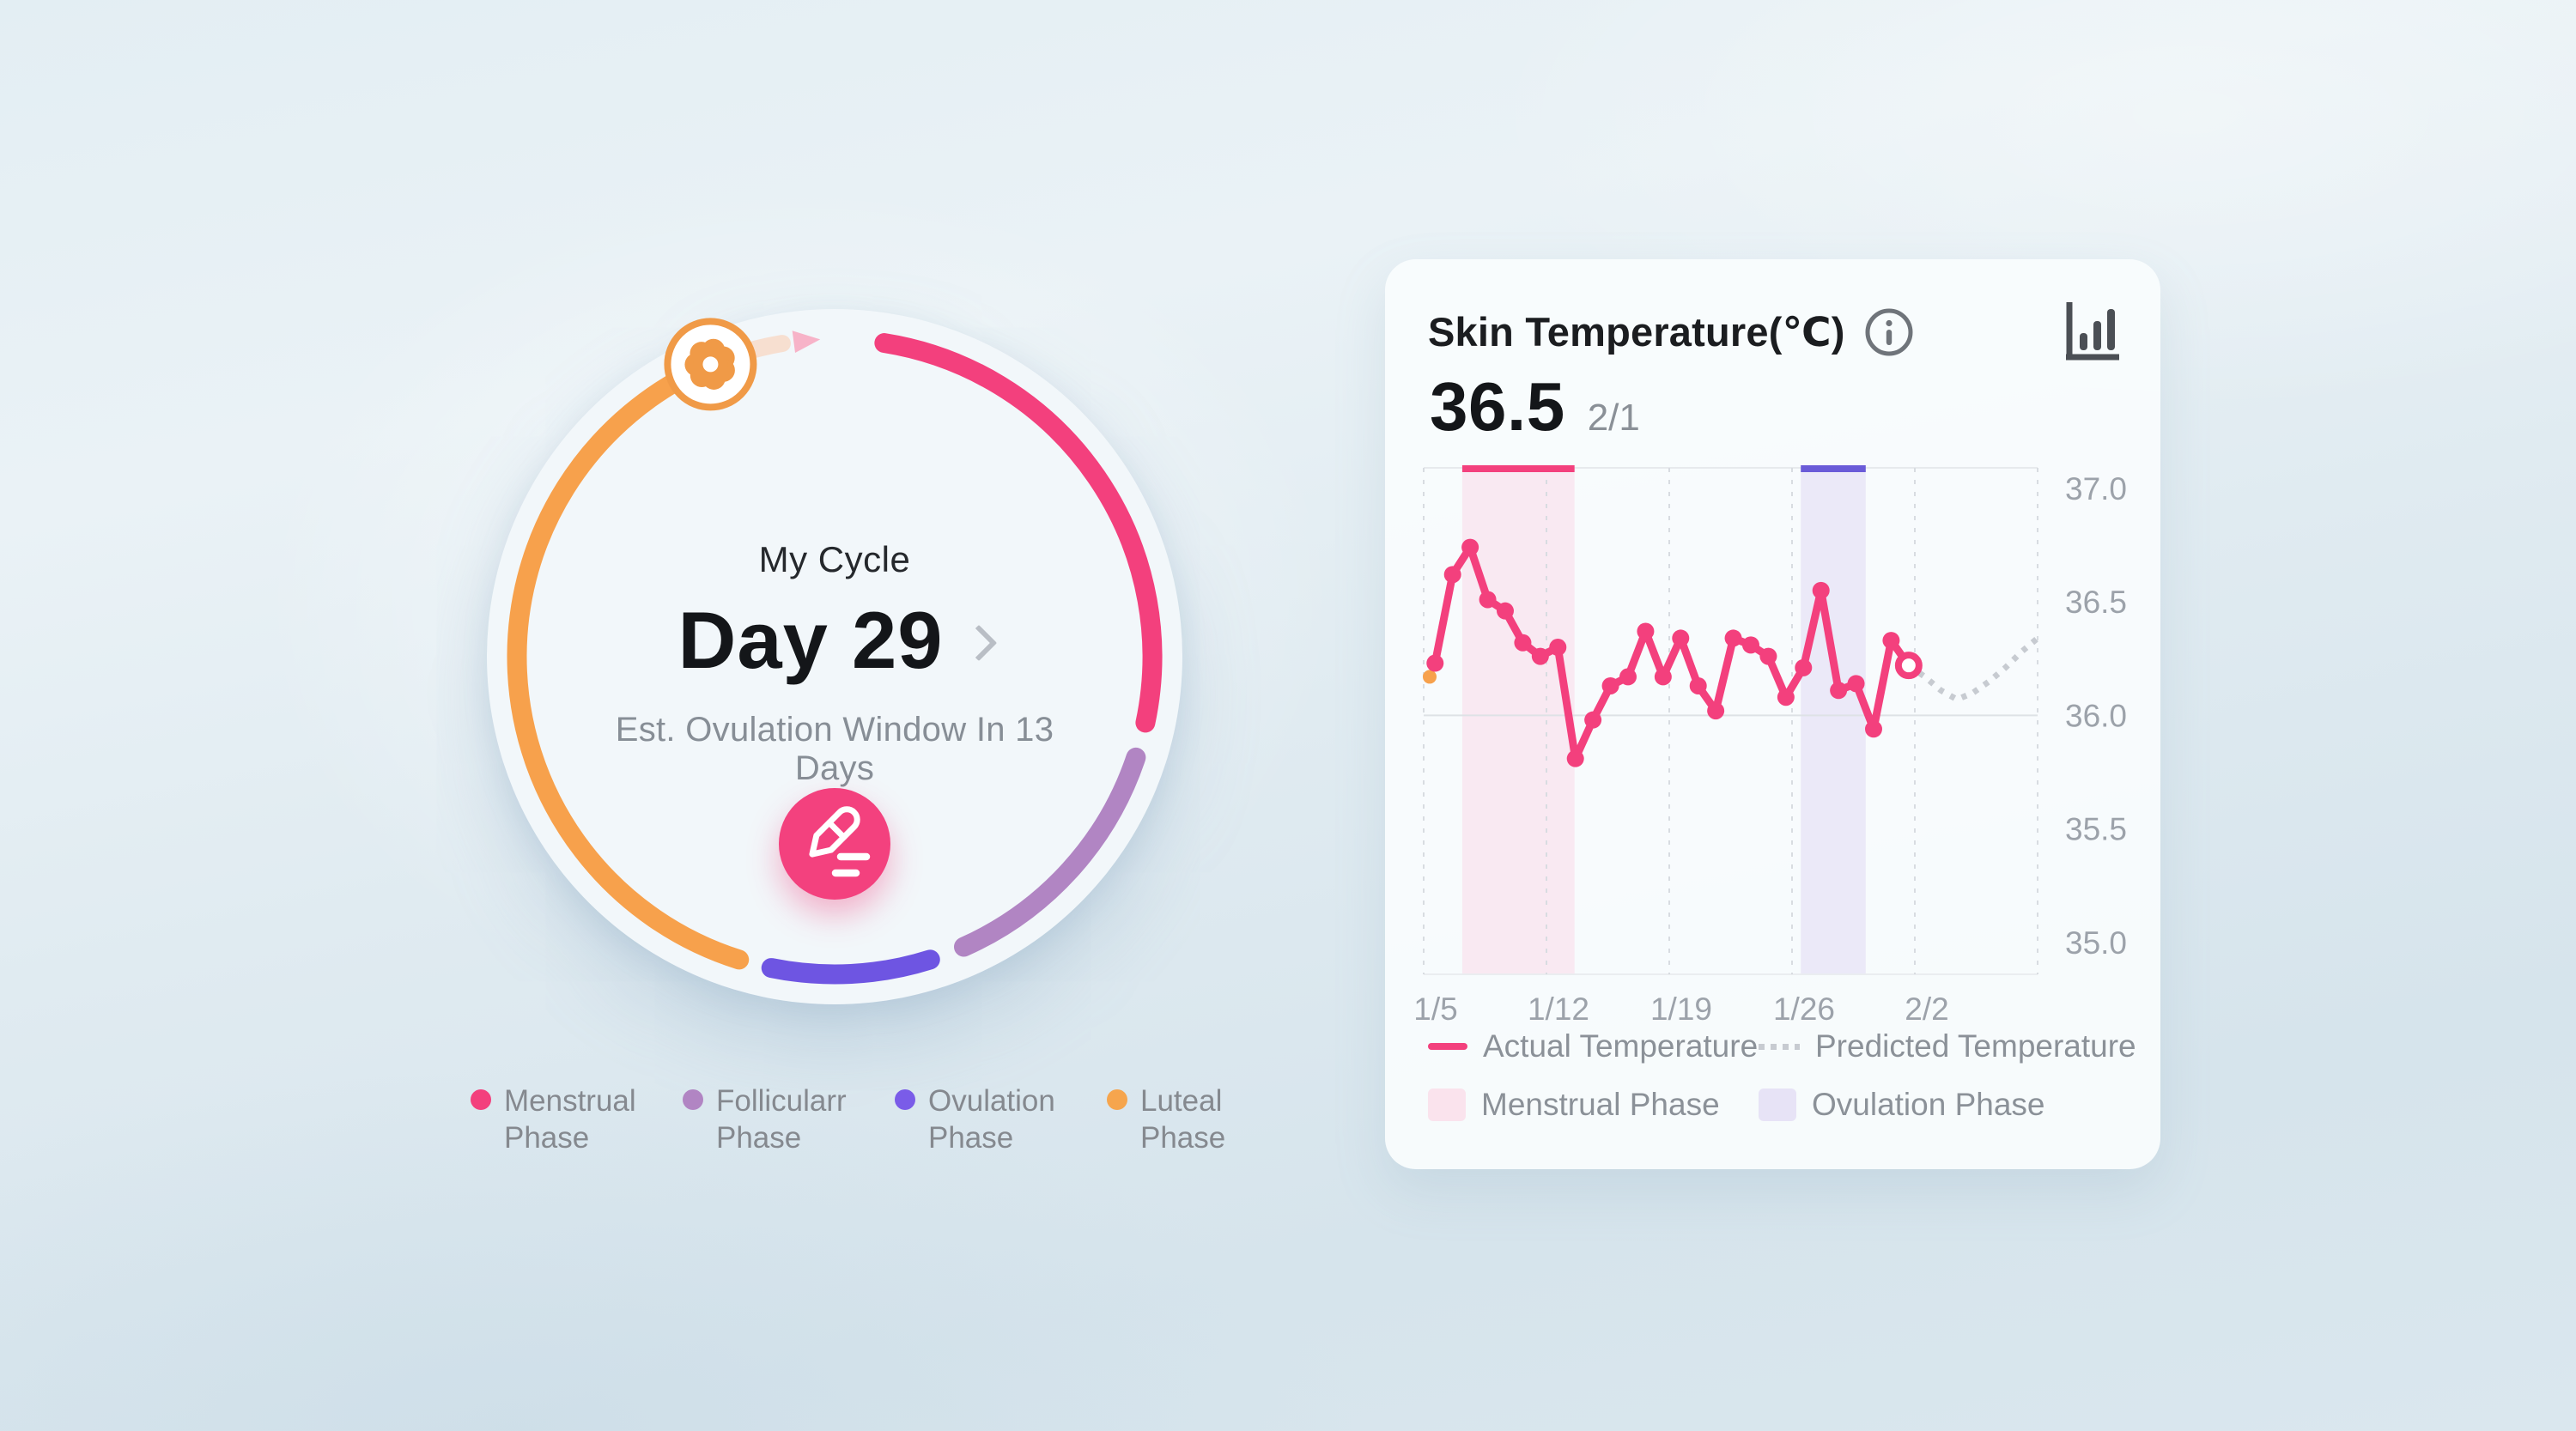 Image resolution: width=2576 pixels, height=1431 pixels. I want to click on cycle-phase-ring, so click(835, 651).